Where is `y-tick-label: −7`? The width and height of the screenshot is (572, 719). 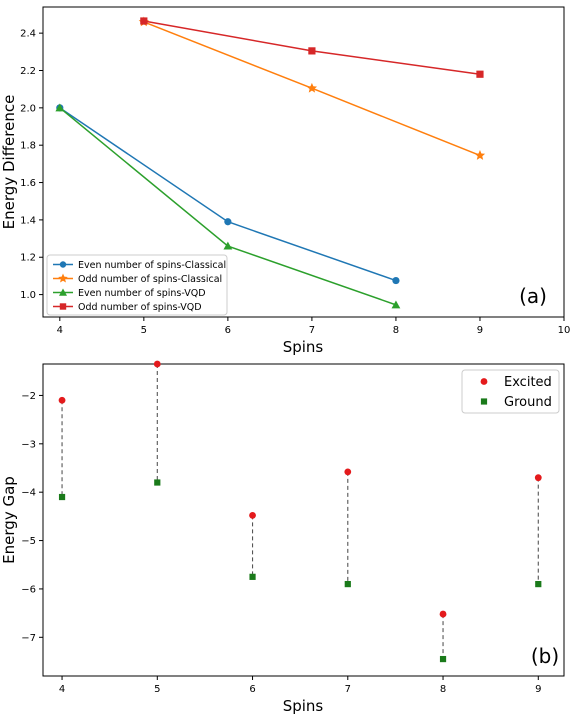
y-tick-label: −7 is located at coordinates (28, 638).